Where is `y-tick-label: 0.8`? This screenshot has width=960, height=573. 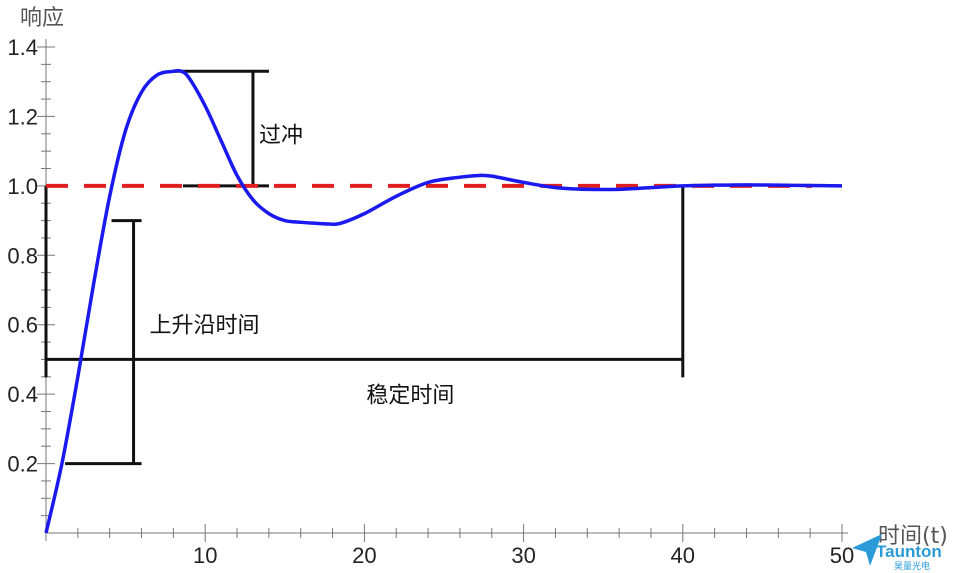
y-tick-label: 0.8 is located at coordinates (22, 255).